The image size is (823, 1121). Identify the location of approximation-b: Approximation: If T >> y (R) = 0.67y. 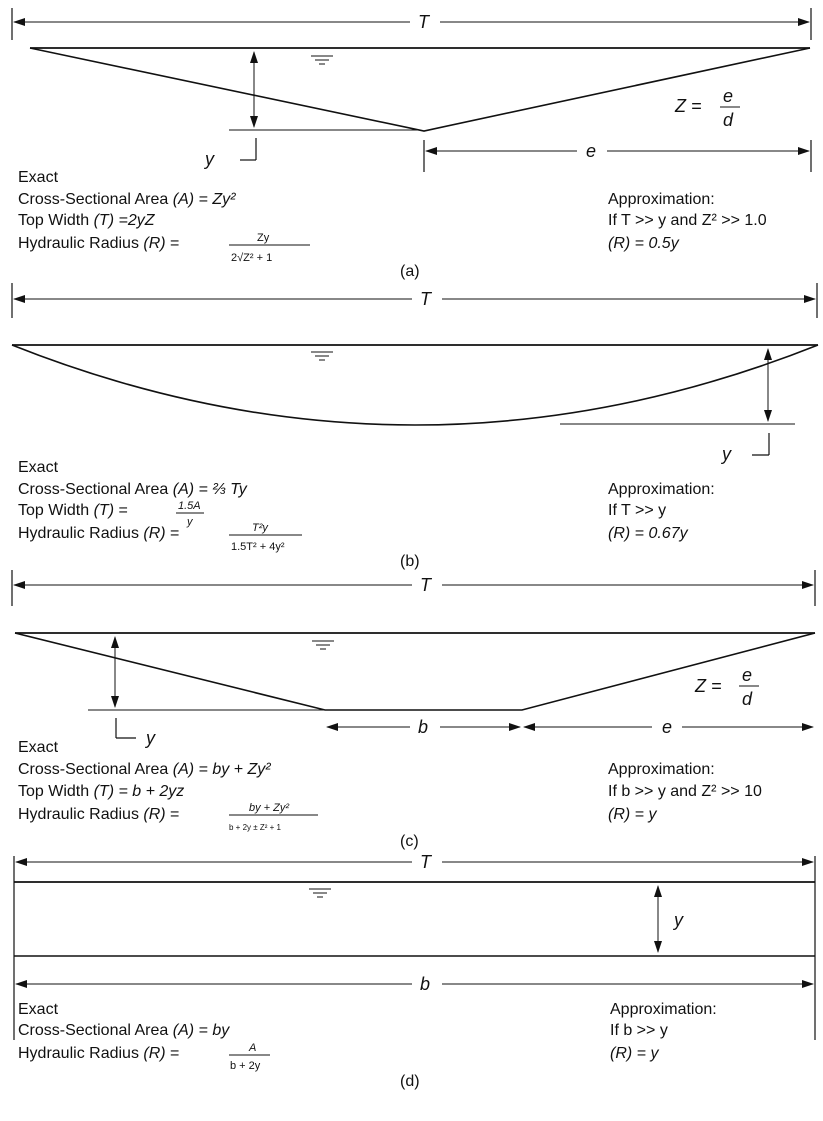
(661, 511).